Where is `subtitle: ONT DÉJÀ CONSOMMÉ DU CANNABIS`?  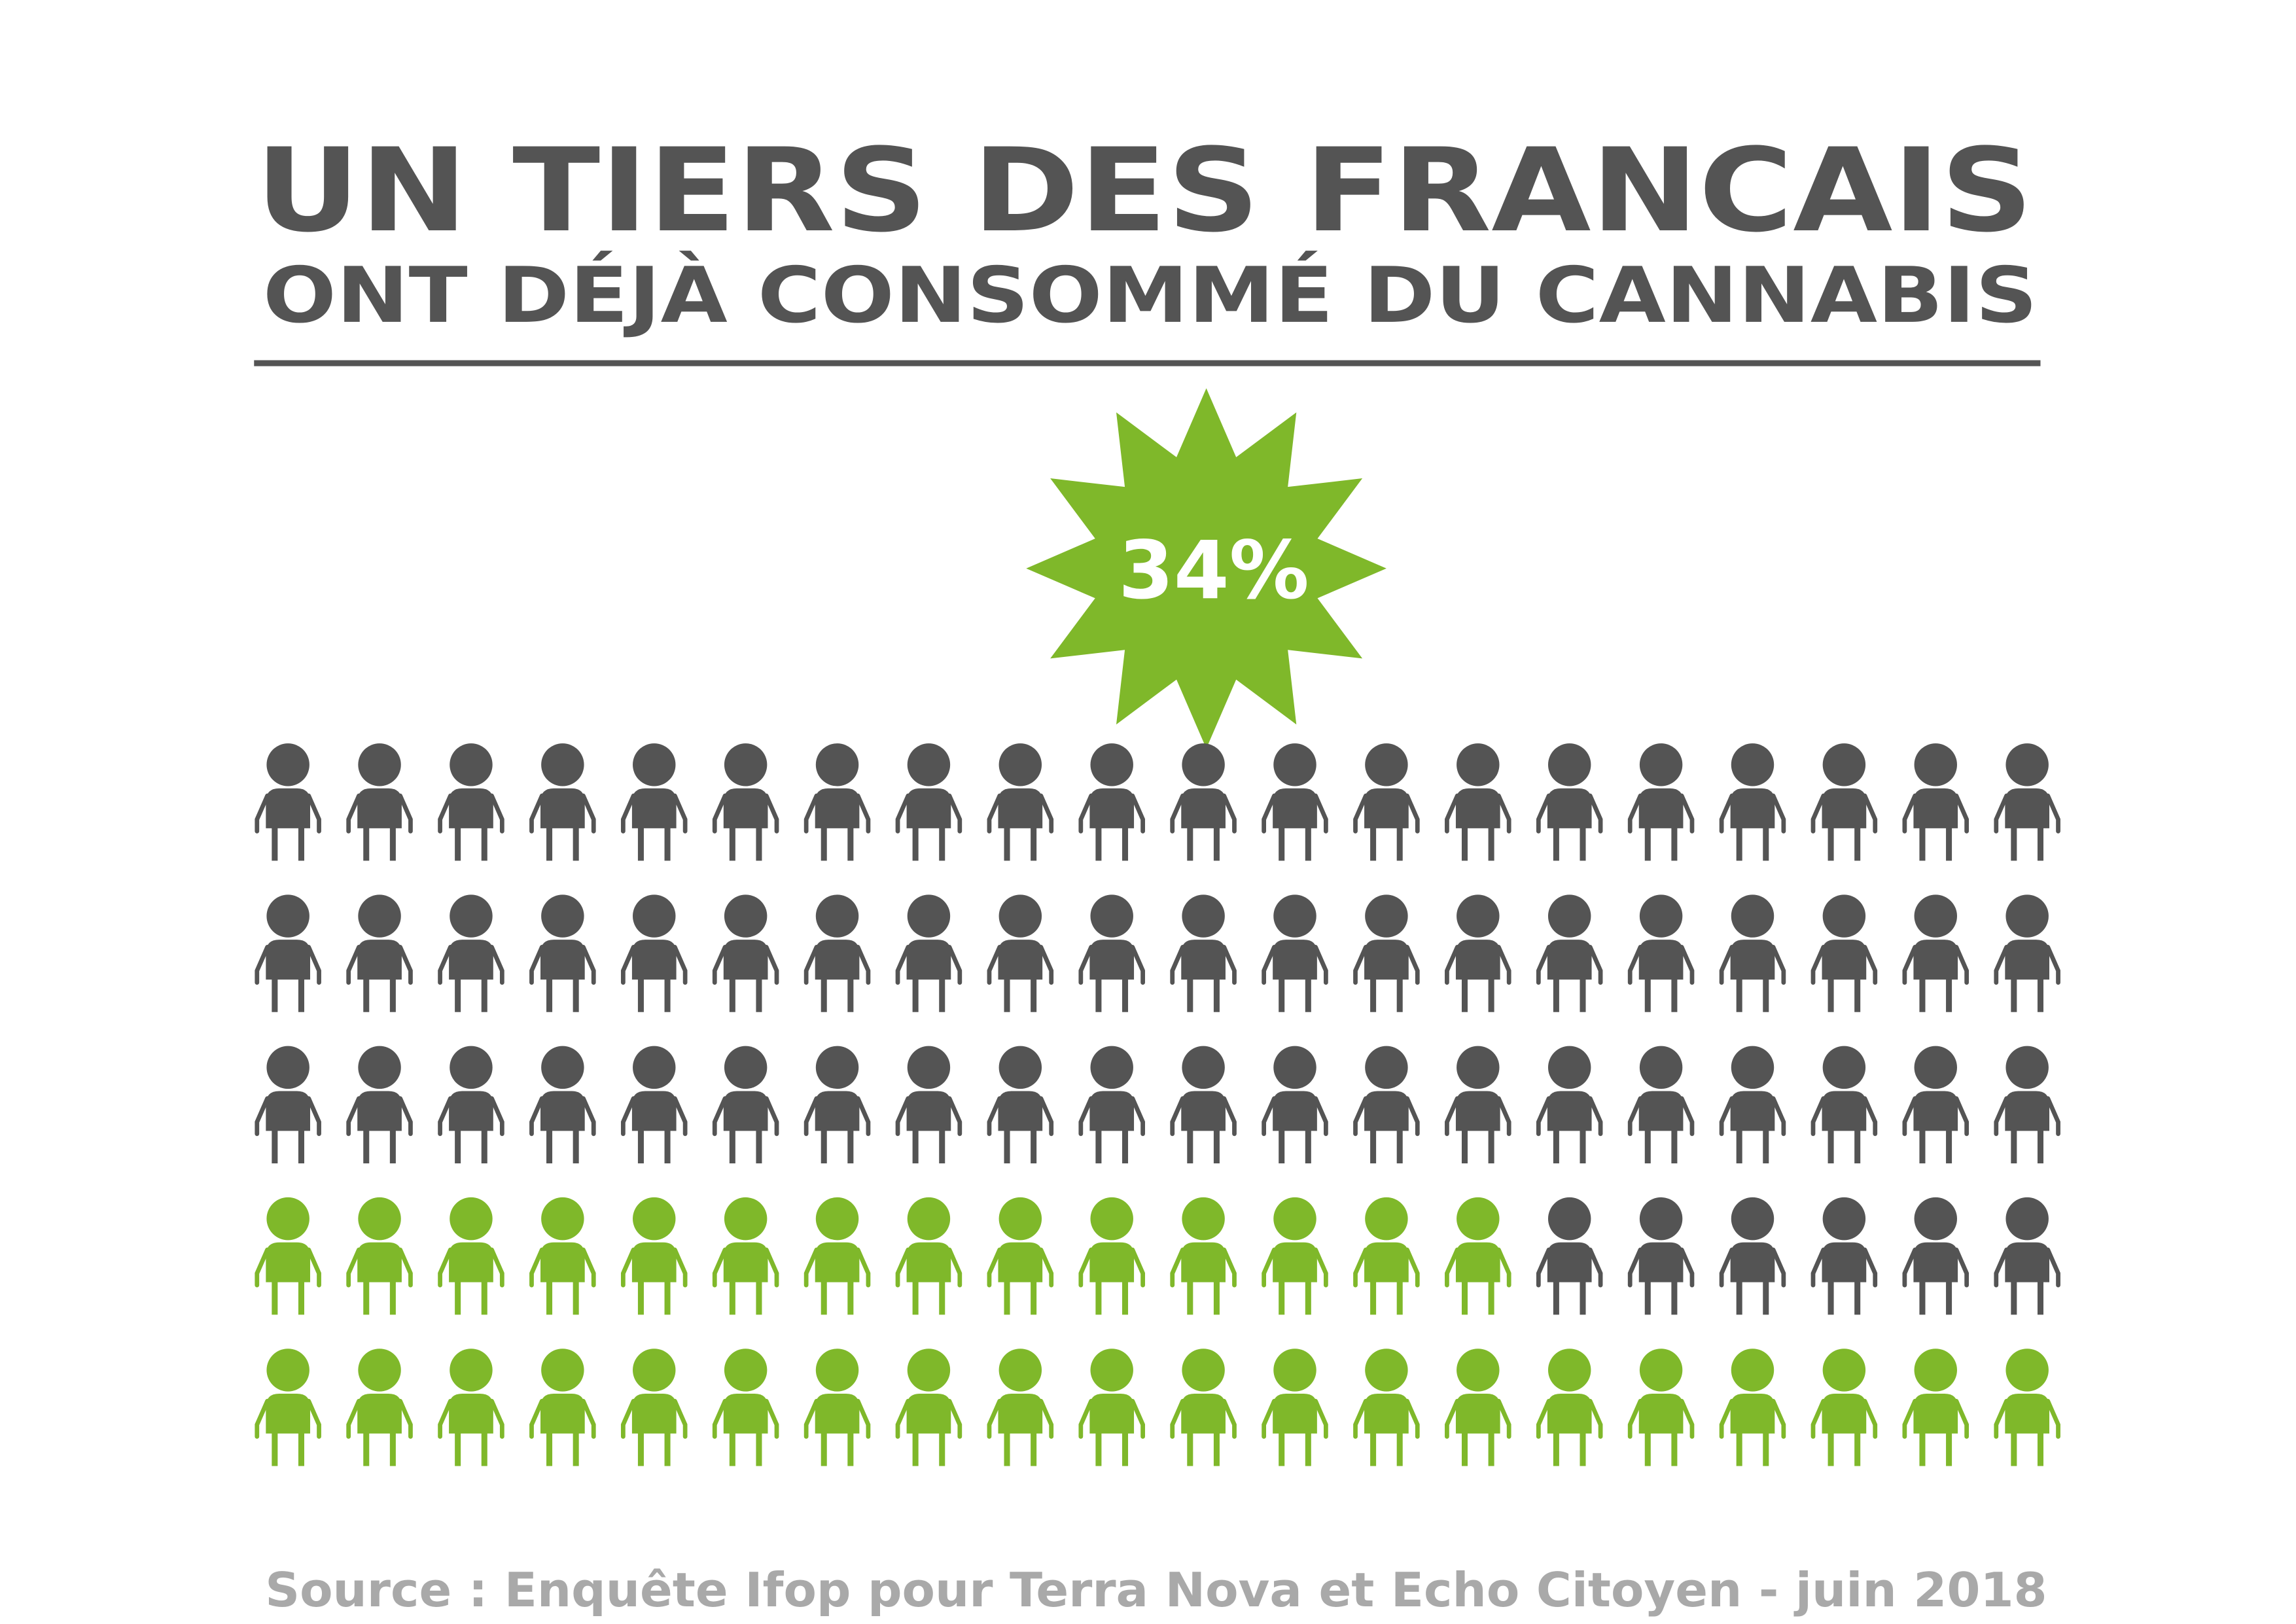
subtitle: ONT DÉJÀ CONSOMMÉ DU CANNABIS is located at coordinates (1150, 295).